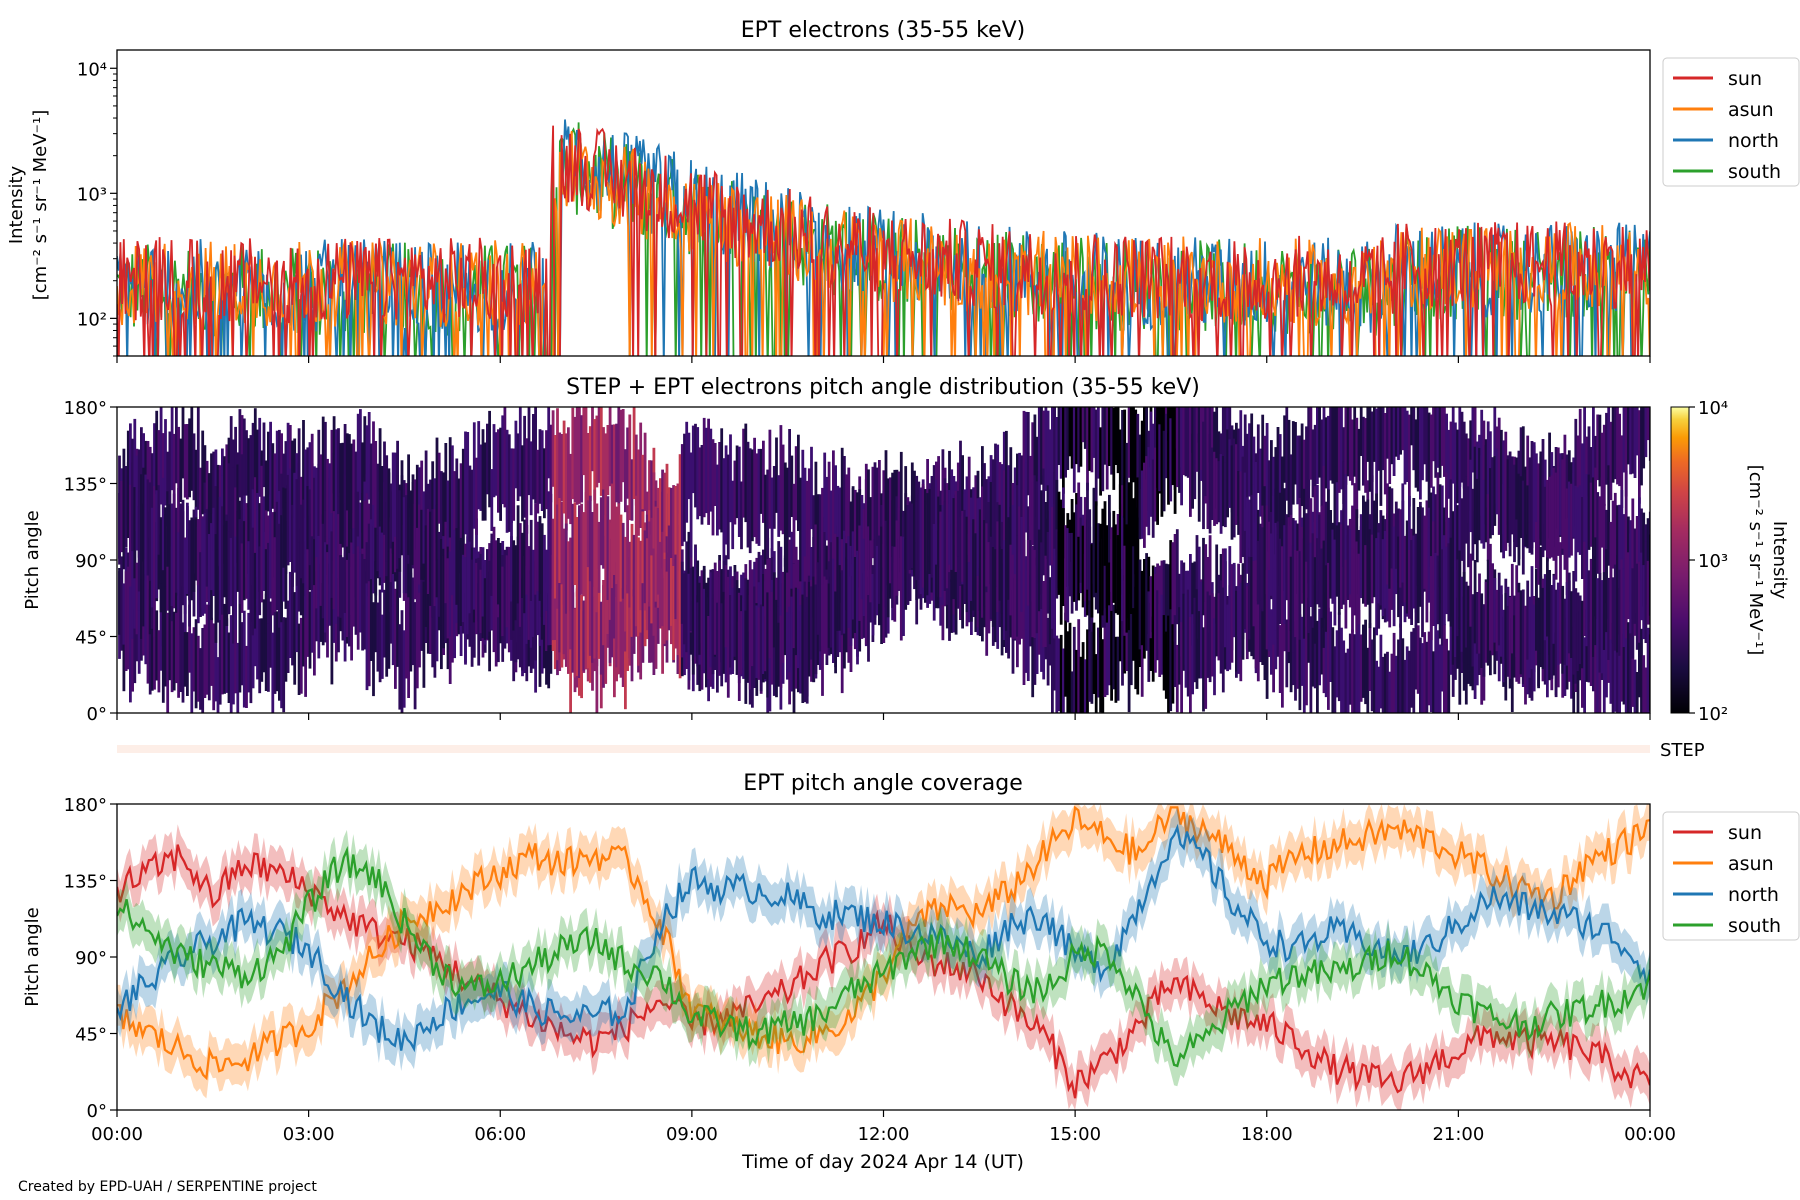 Image resolution: width=1800 pixels, height=1200 pixels. I want to click on y-tick-label: 45°, so click(91, 638).